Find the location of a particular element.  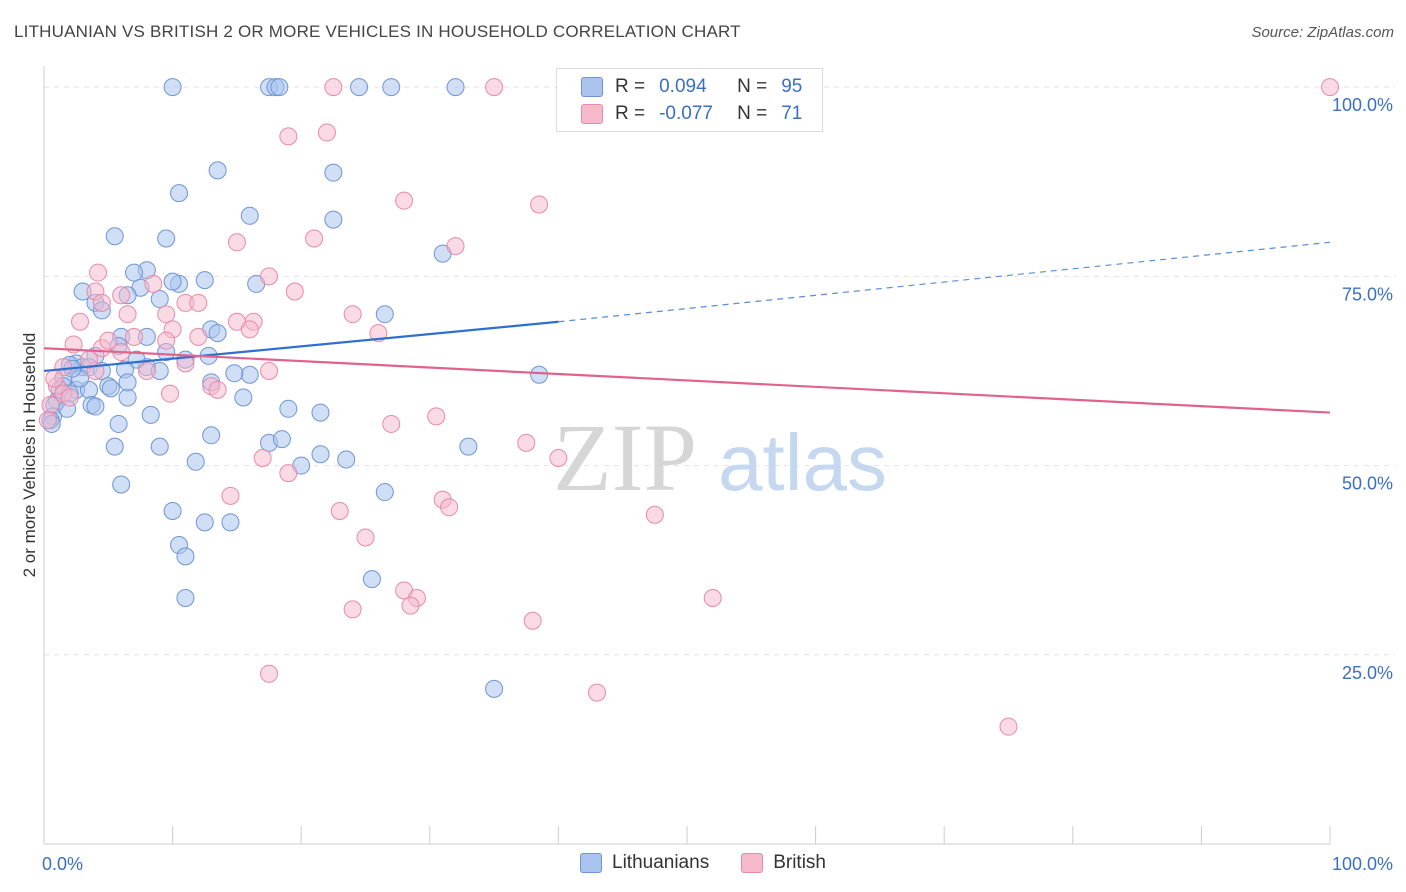

y-tick-label: 25.0% is located at coordinates (1367, 673).